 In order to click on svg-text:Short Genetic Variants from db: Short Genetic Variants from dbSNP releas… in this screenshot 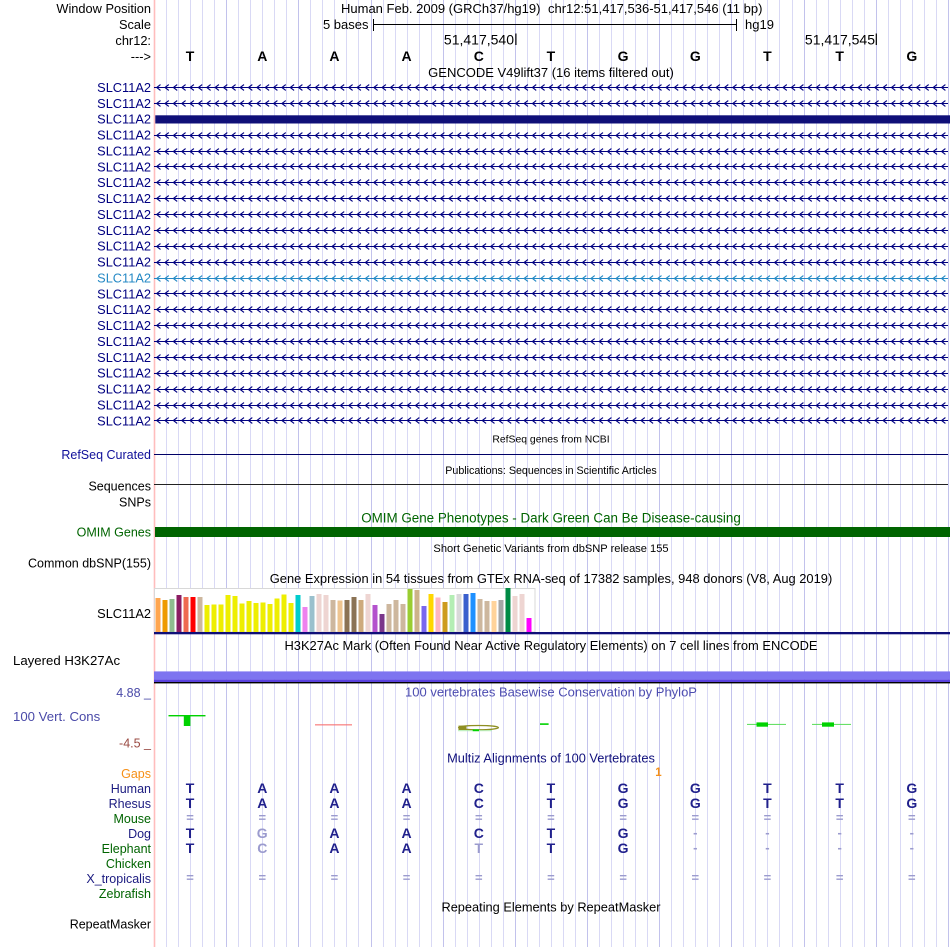, I will do `click(550, 549)`.